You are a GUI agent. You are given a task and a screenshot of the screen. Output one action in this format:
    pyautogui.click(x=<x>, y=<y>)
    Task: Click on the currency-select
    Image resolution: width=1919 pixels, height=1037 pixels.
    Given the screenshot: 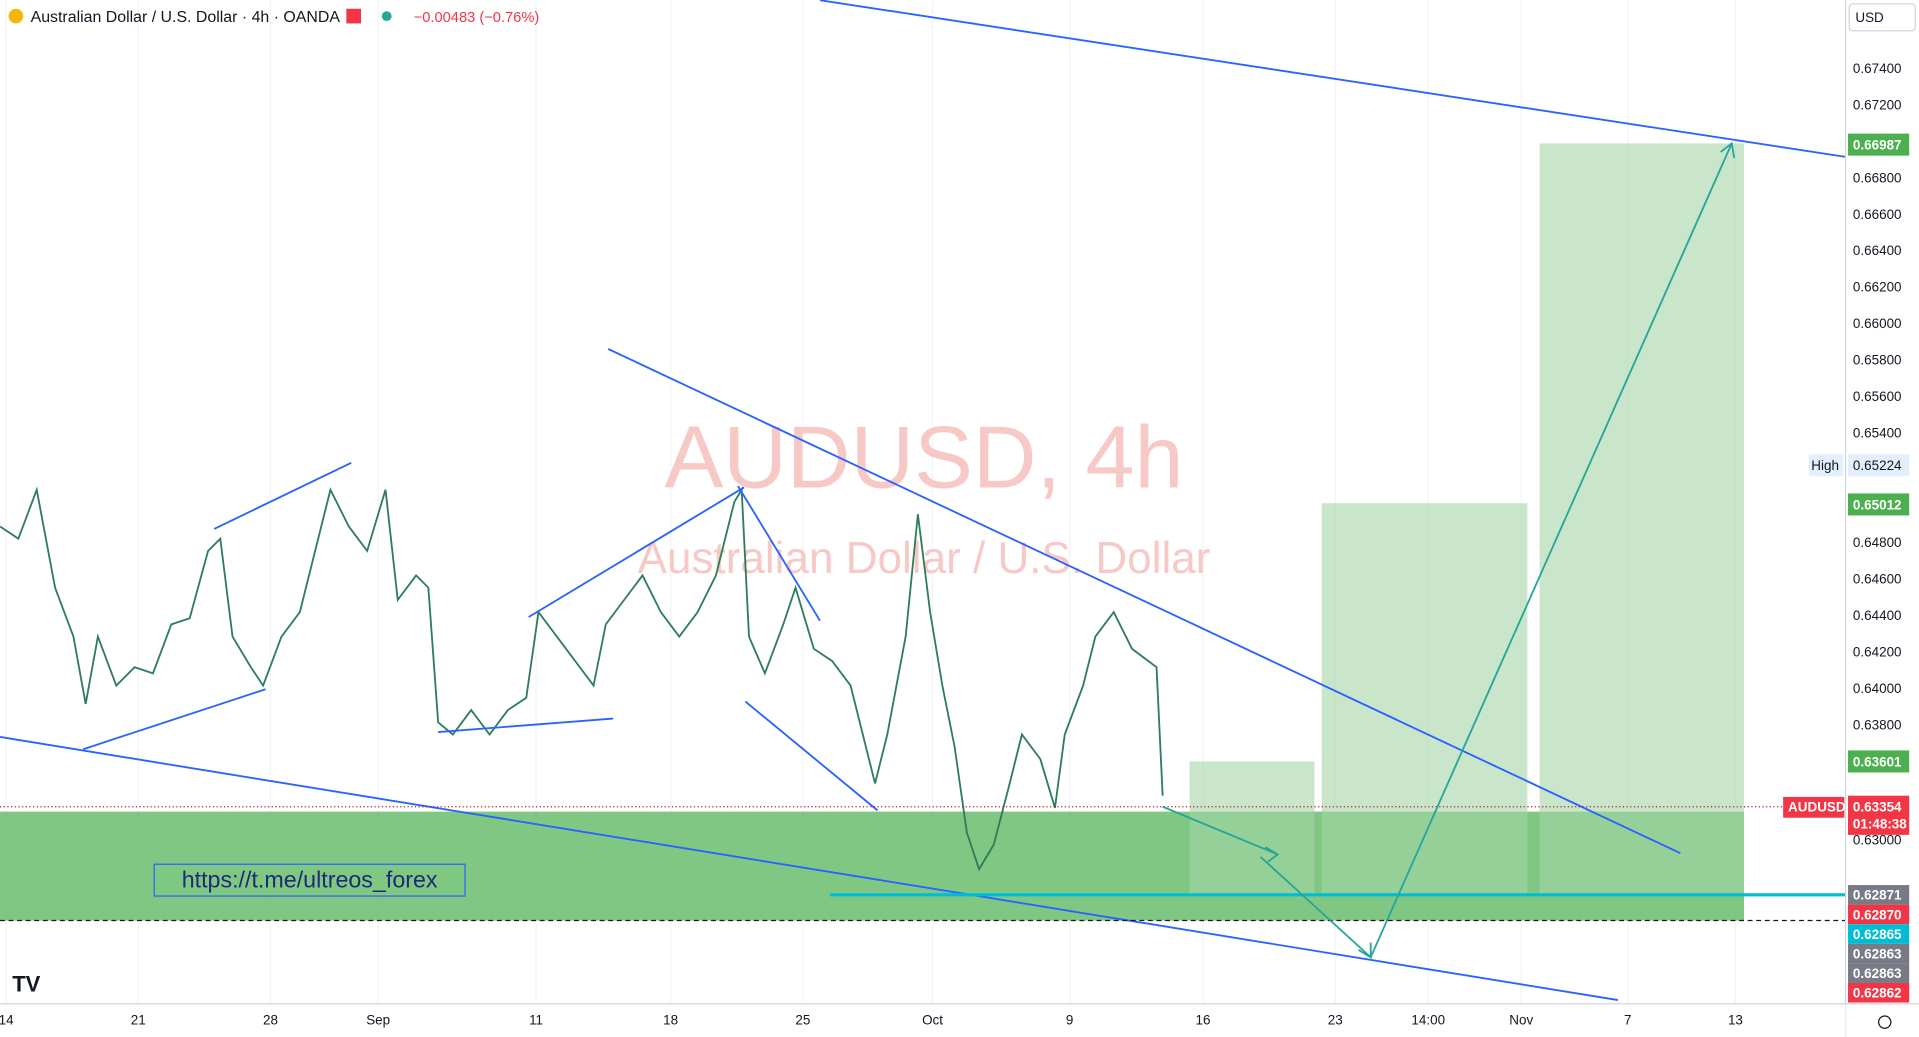 What is the action you would take?
    pyautogui.click(x=1882, y=17)
    